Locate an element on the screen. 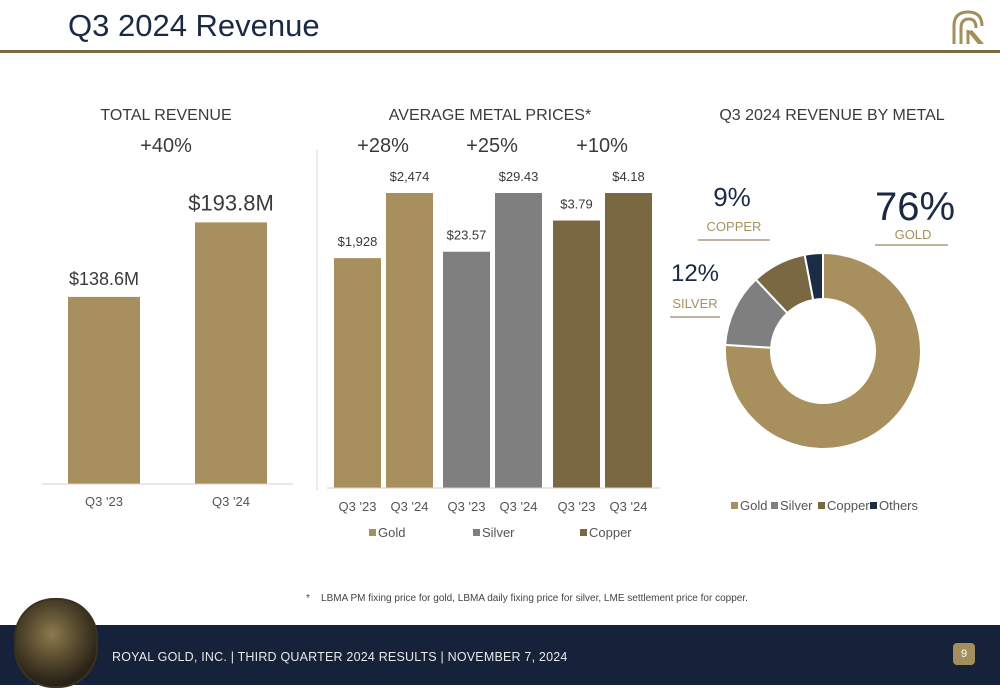 Image resolution: width=1000 pixels, height=688 pixels. callout-name-copper: COPPER is located at coordinates (734, 226).